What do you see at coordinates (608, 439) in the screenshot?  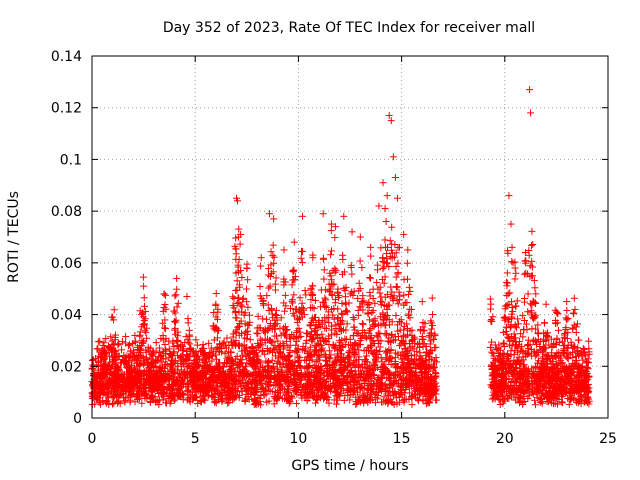 I see `x-tick-label: 25` at bounding box center [608, 439].